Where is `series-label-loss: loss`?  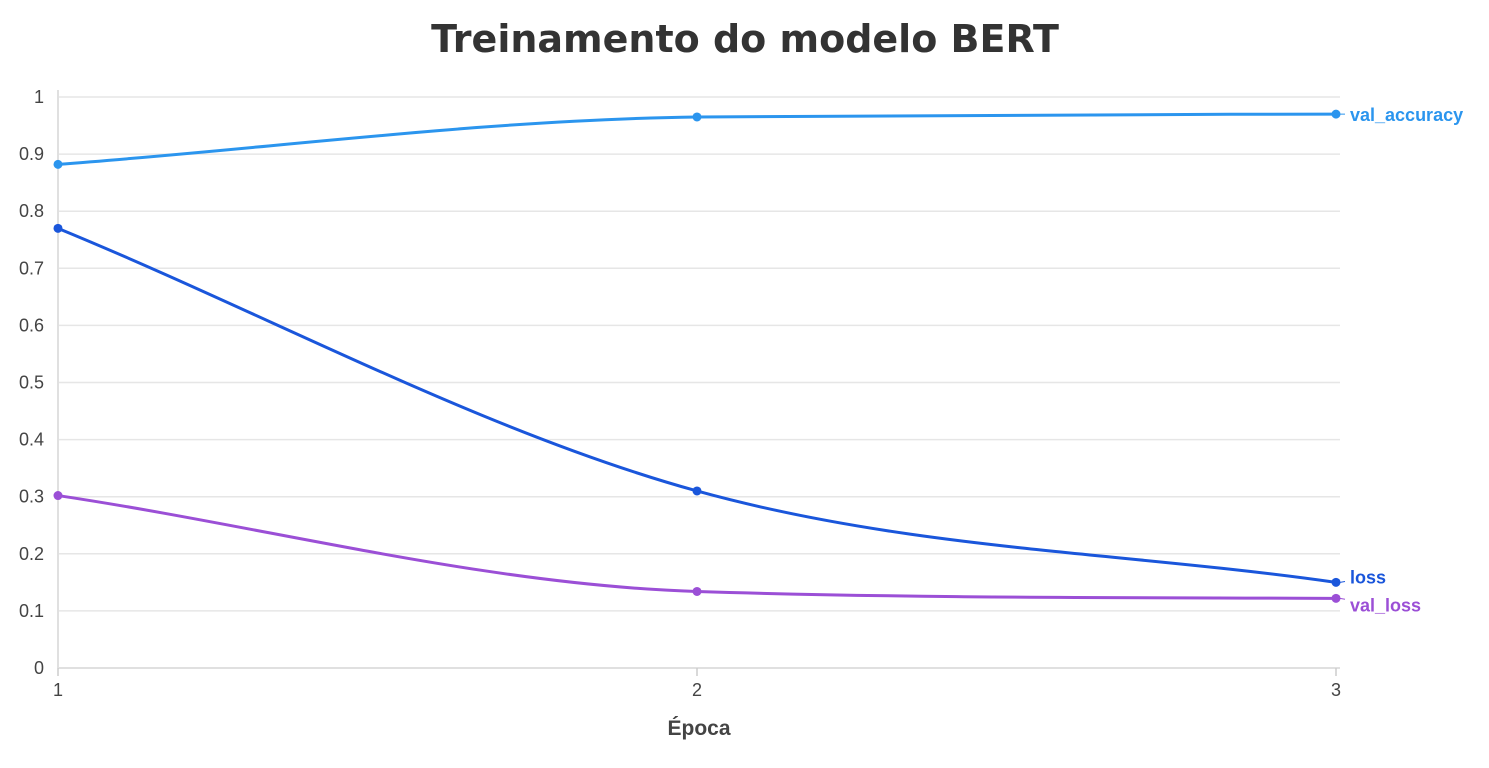
series-label-loss: loss is located at coordinates (1368, 577).